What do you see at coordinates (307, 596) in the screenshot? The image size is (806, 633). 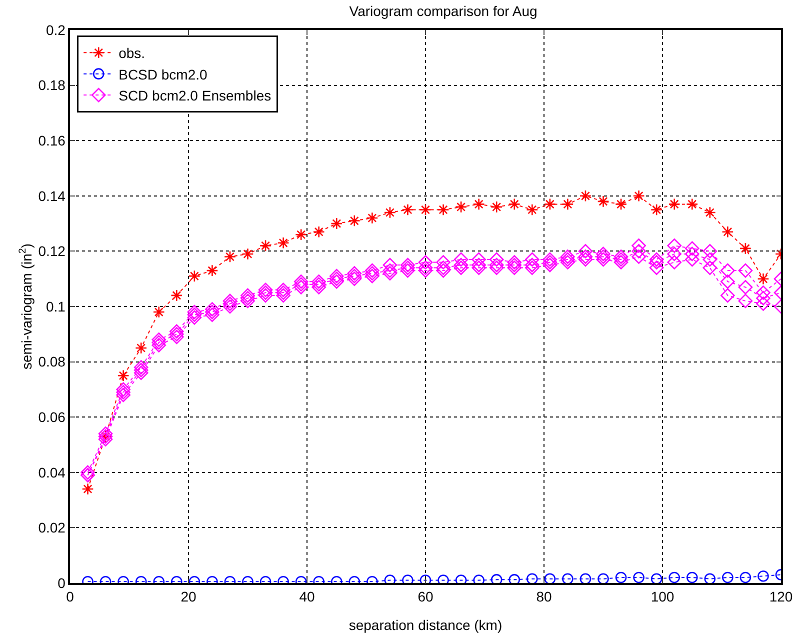 I see `x-tick-label: 40` at bounding box center [307, 596].